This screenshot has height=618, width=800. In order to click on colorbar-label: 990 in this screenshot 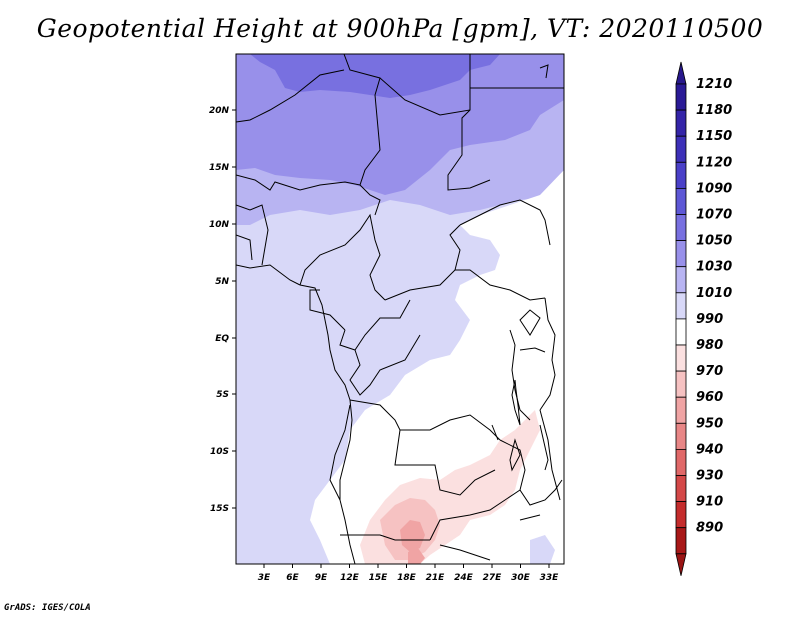, I will do `click(709, 319)`.